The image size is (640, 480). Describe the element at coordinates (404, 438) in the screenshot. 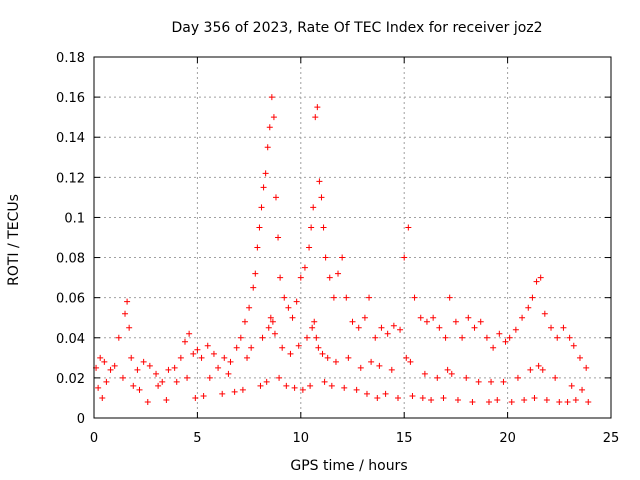

I see `x-tick-label: 15` at that location.